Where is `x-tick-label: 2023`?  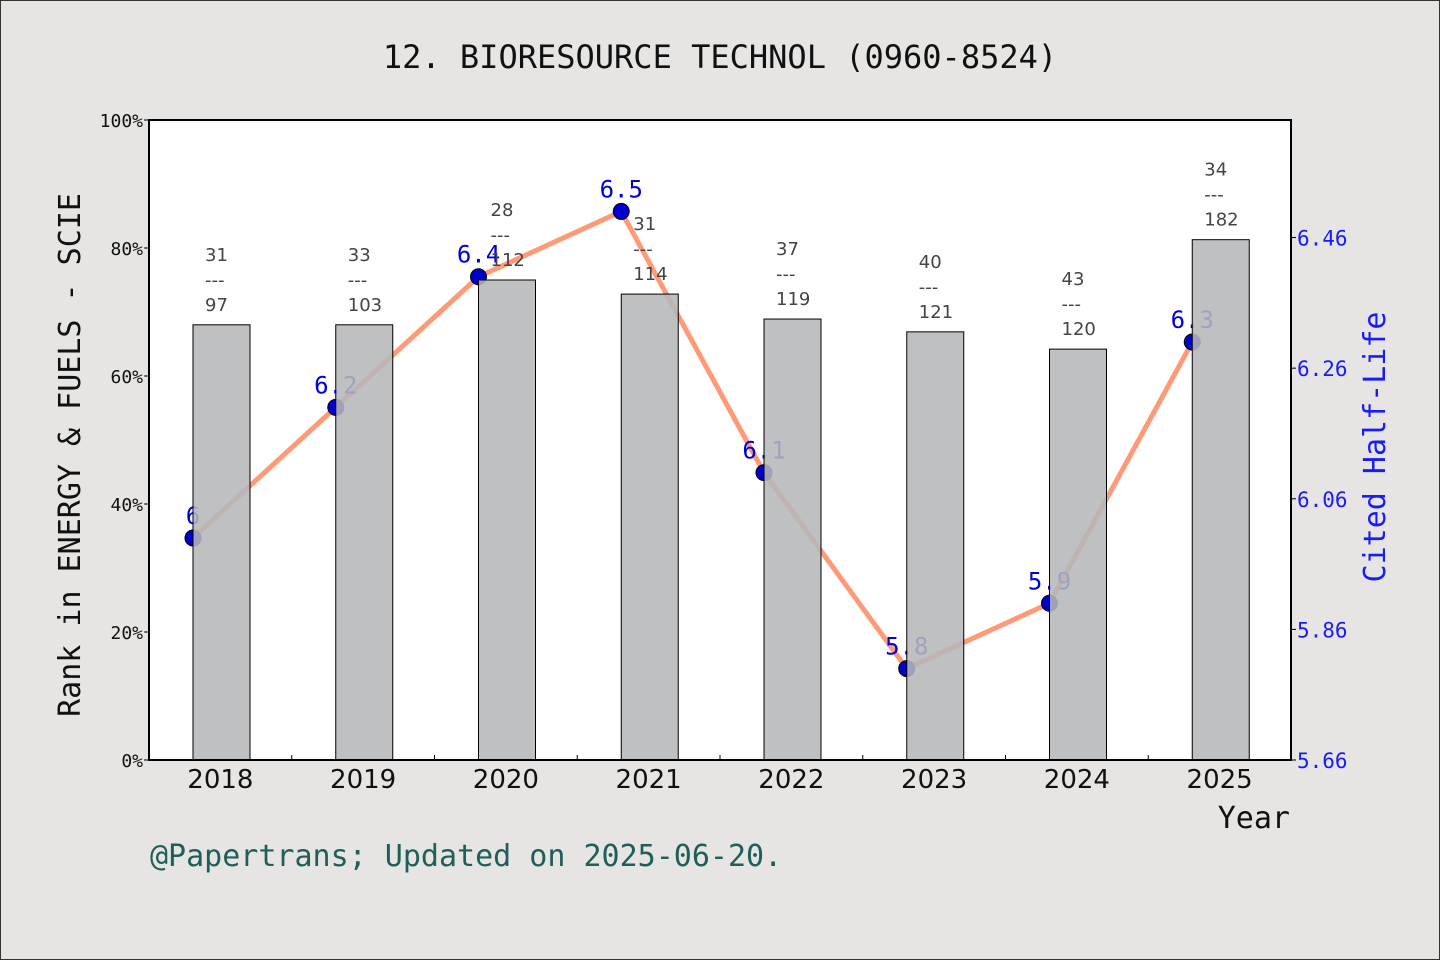 x-tick-label: 2023 is located at coordinates (934, 780).